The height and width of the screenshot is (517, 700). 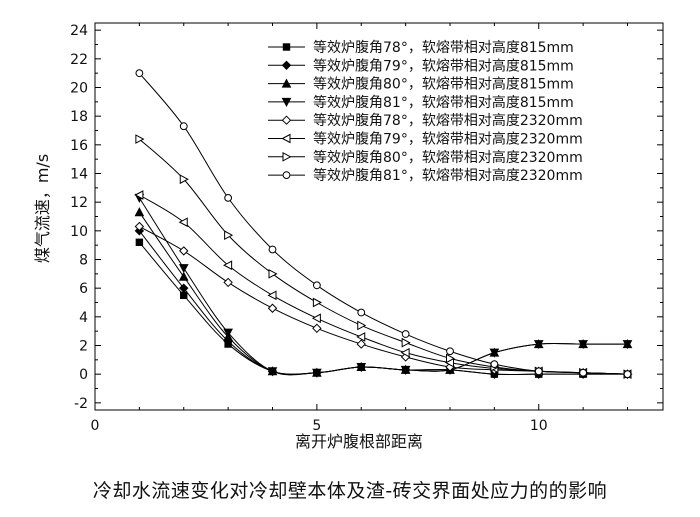 What do you see at coordinates (79, 89) in the screenshot?
I see `y-tick-label: 20` at bounding box center [79, 89].